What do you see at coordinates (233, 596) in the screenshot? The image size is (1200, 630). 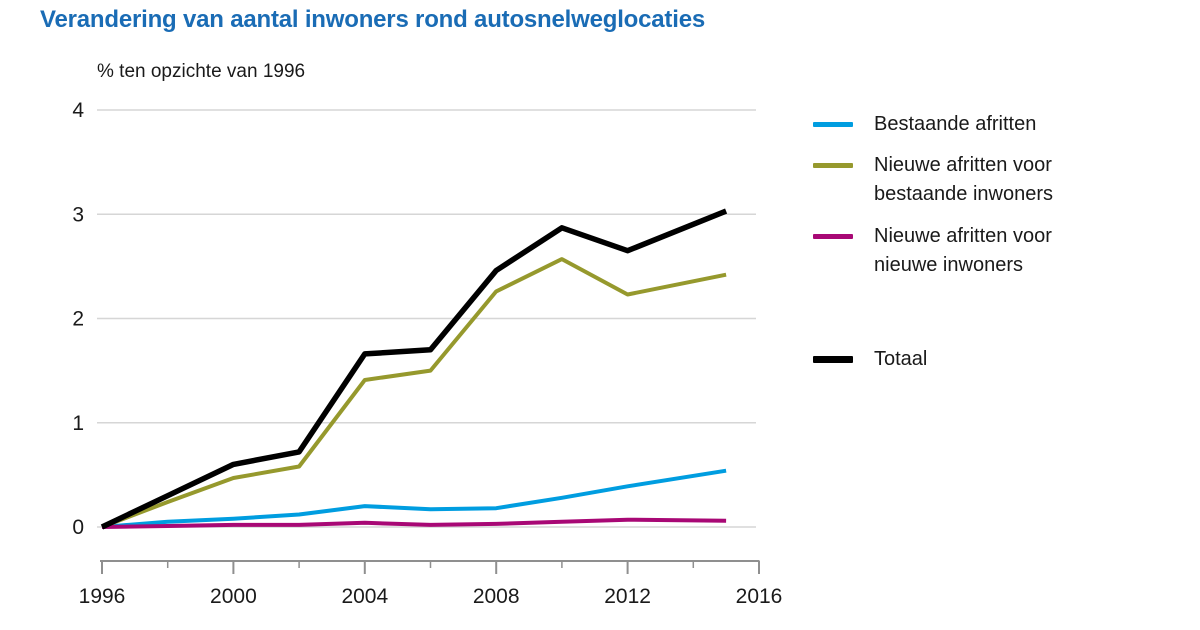 I see `x-tick-label: 2000` at bounding box center [233, 596].